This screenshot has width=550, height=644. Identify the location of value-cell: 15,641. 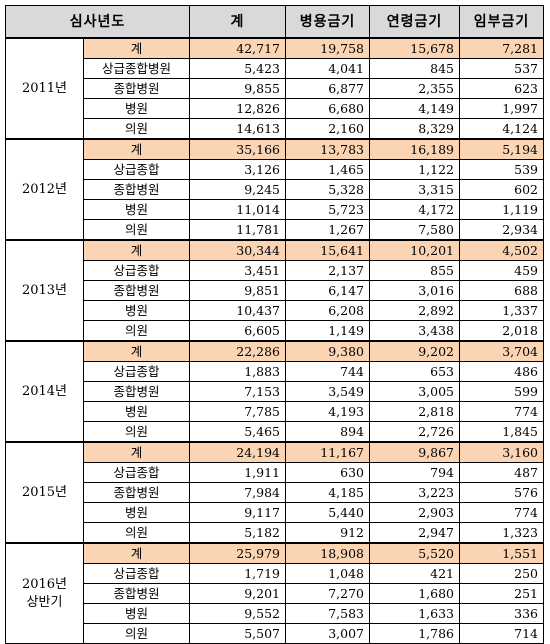
(327, 250).